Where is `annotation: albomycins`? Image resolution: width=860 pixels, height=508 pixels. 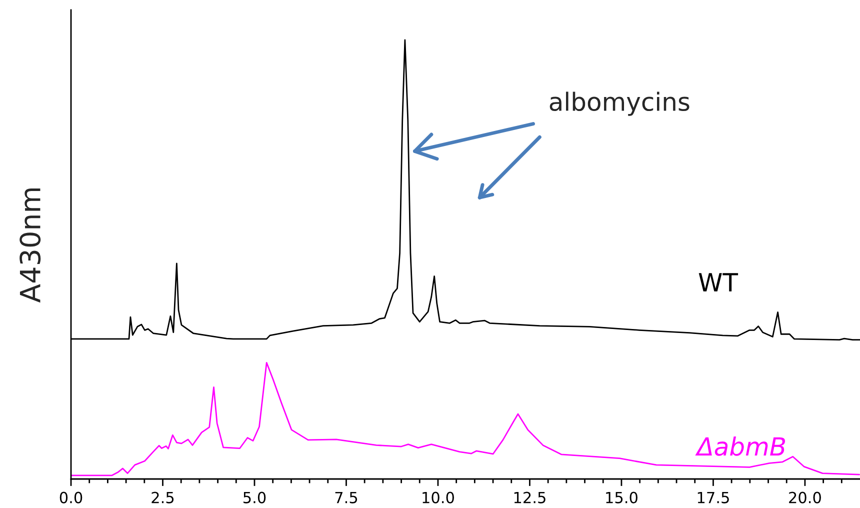
annotation: albomycins is located at coordinates (620, 104).